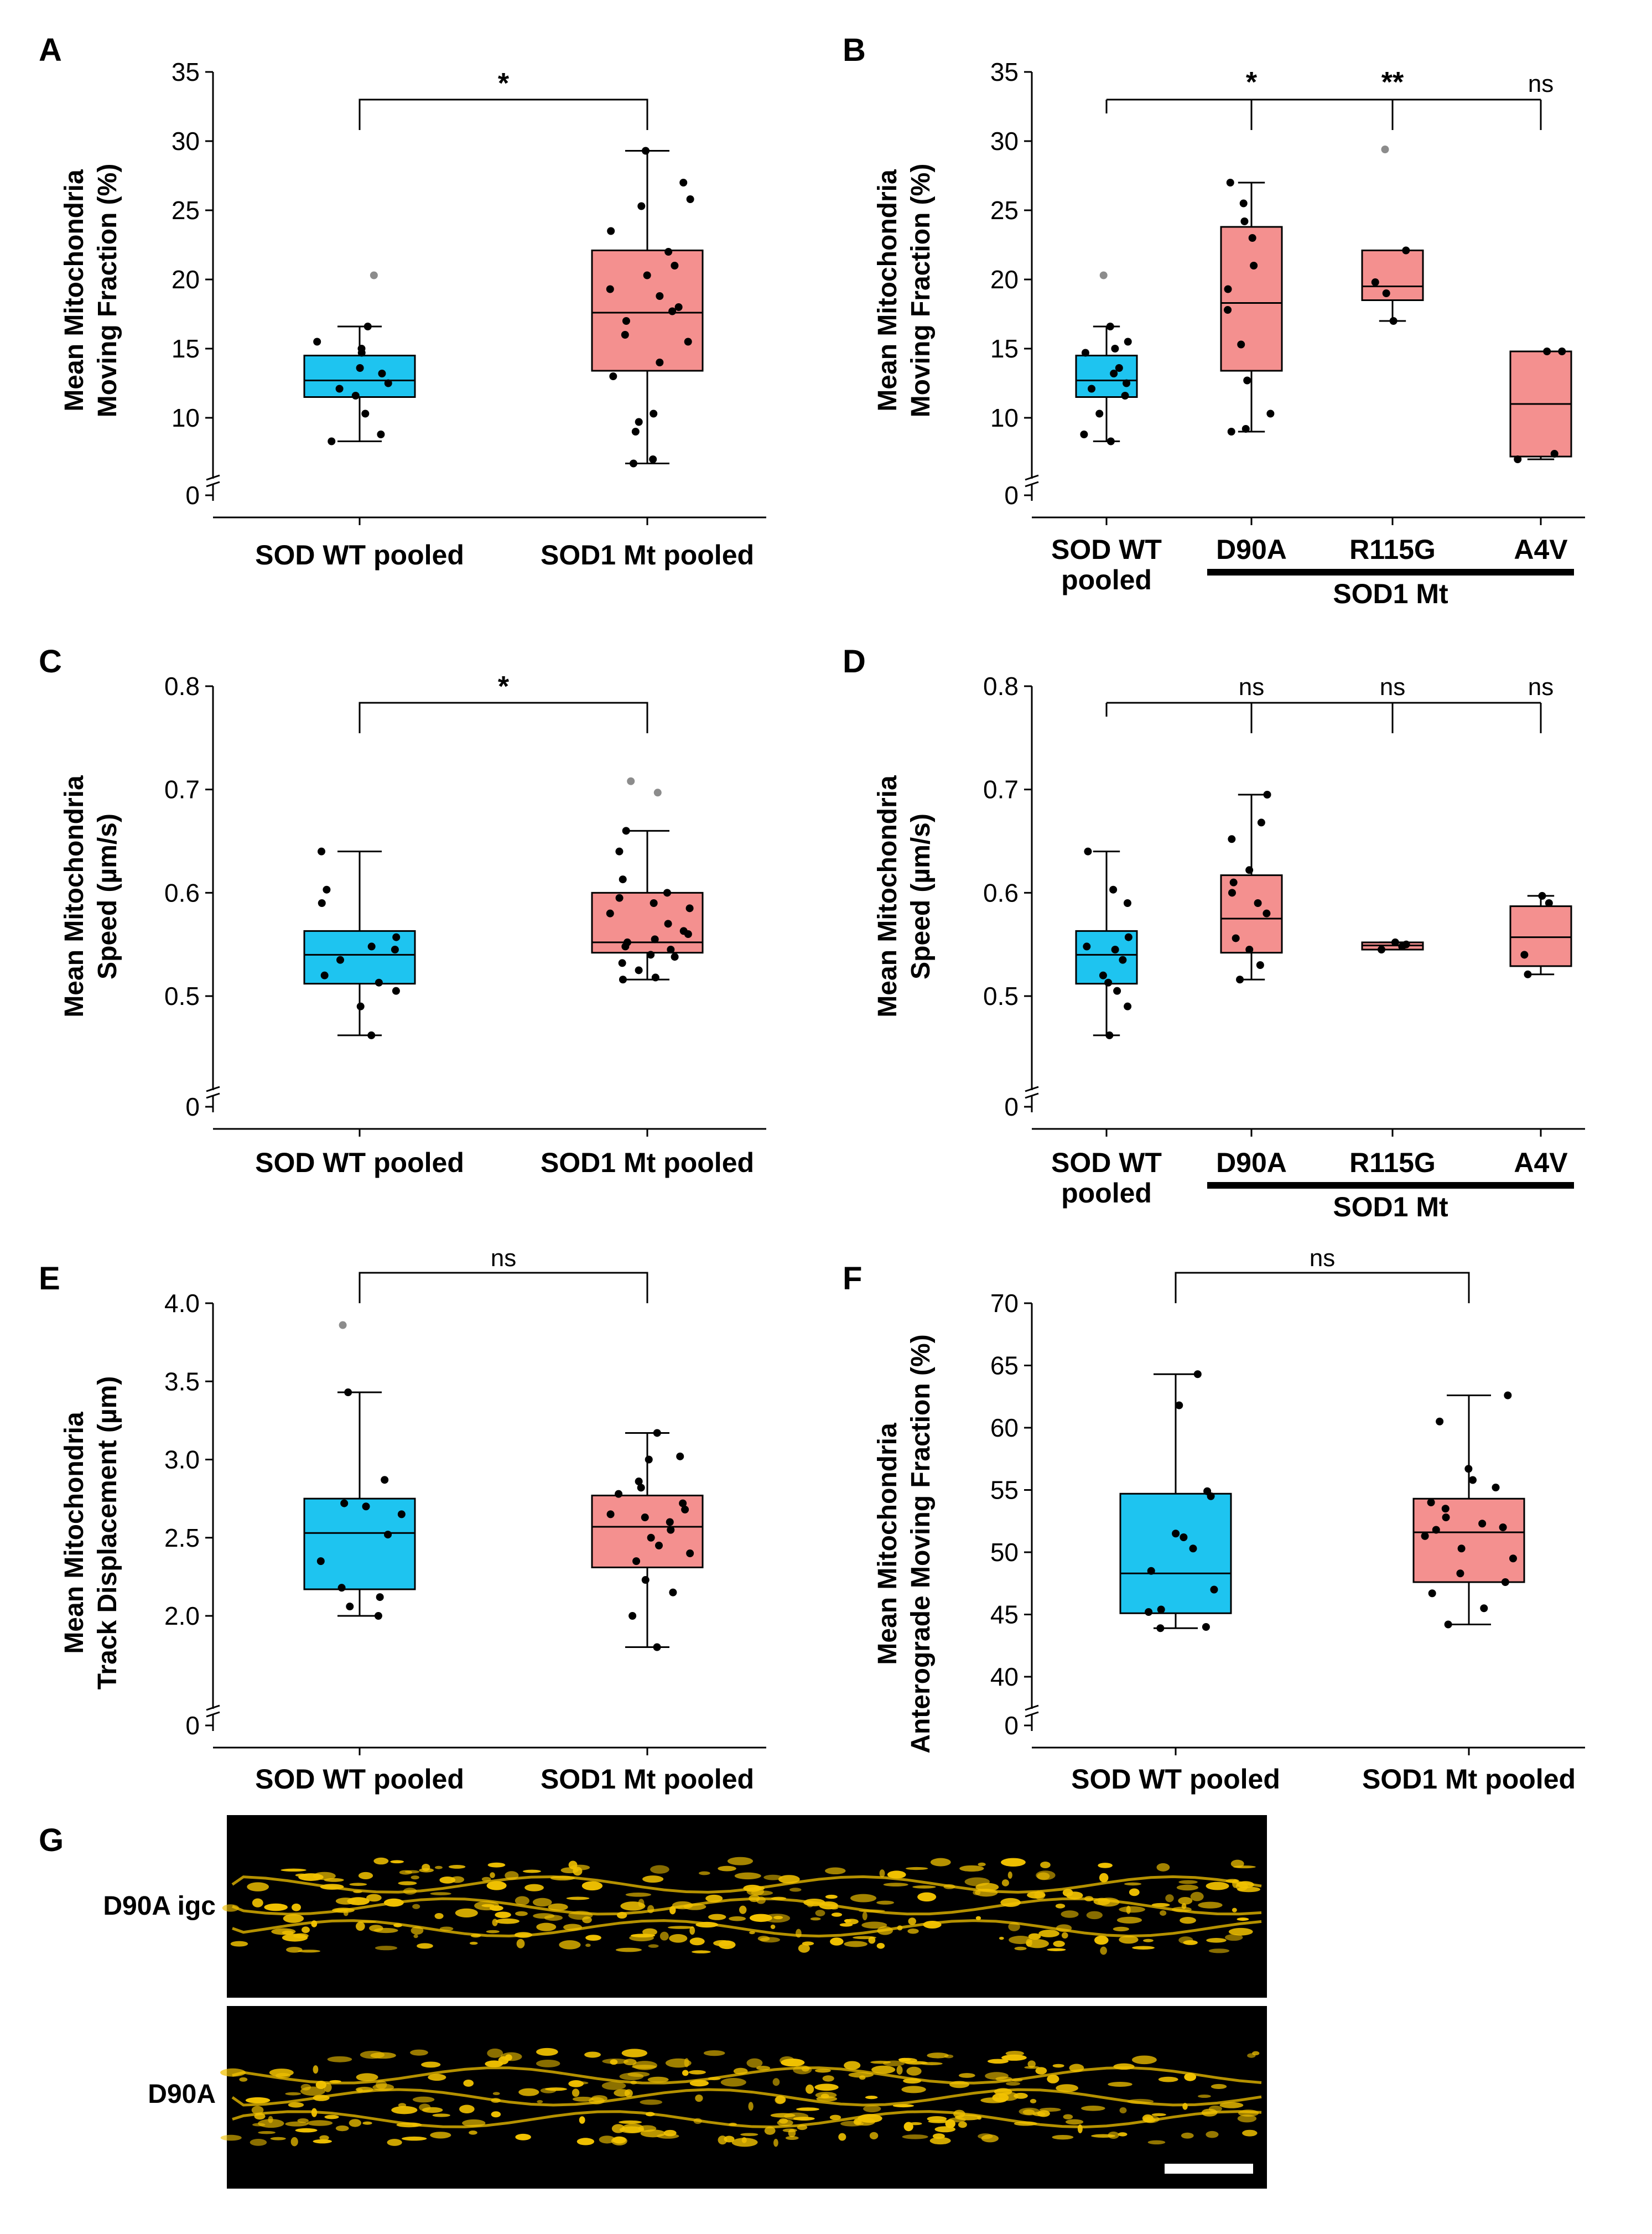 This screenshot has height=2234, width=1652. Describe the element at coordinates (854, 50) in the screenshot. I see `panel-label: B` at that location.